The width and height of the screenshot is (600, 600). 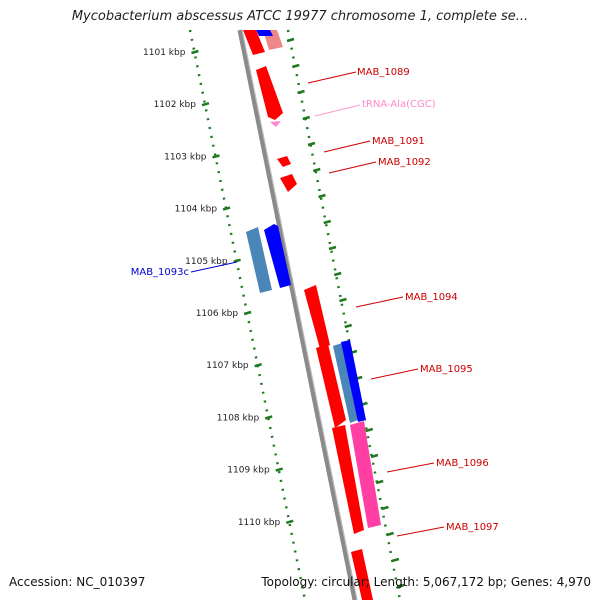 What do you see at coordinates (404, 162) in the screenshot?
I see `gene-label: MAB_1092` at bounding box center [404, 162].